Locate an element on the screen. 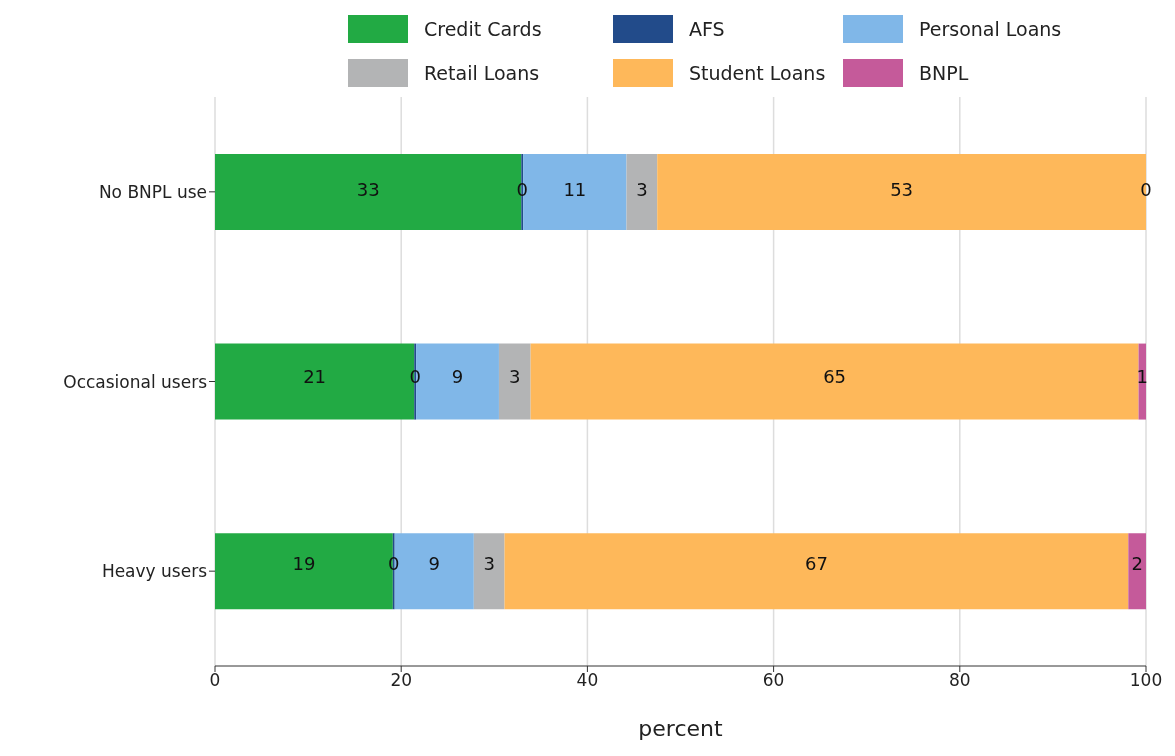  data-label: 11 is located at coordinates (575, 190).